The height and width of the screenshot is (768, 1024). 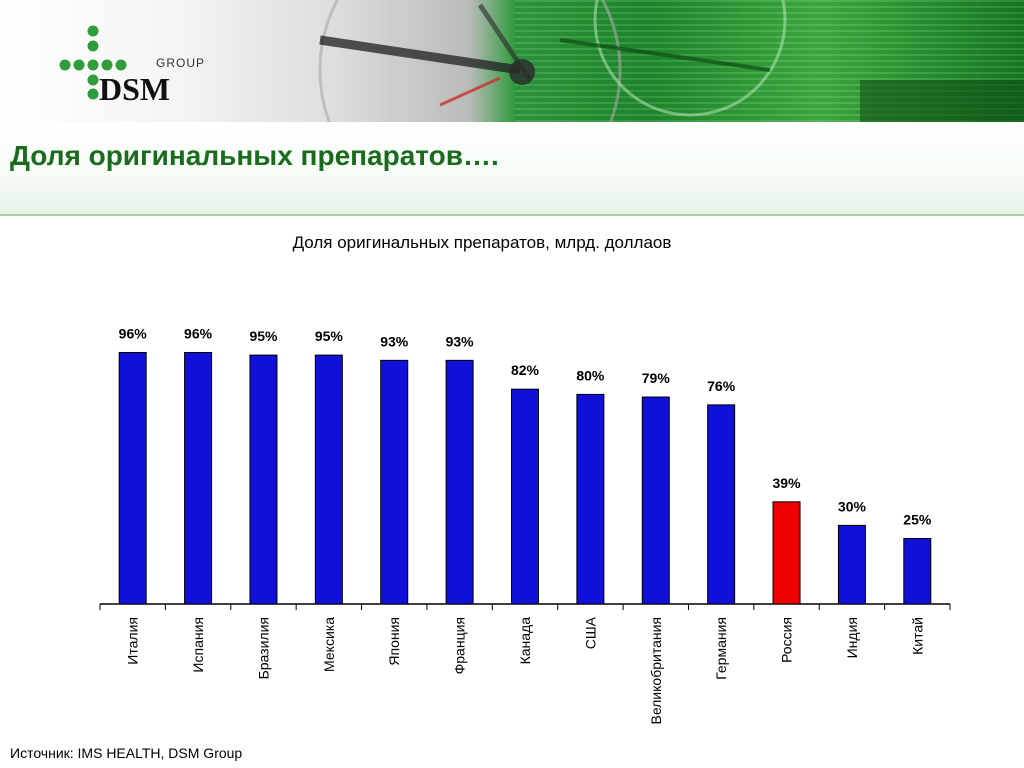 What do you see at coordinates (525, 370) in the screenshot?
I see `value-label-7: 82%` at bounding box center [525, 370].